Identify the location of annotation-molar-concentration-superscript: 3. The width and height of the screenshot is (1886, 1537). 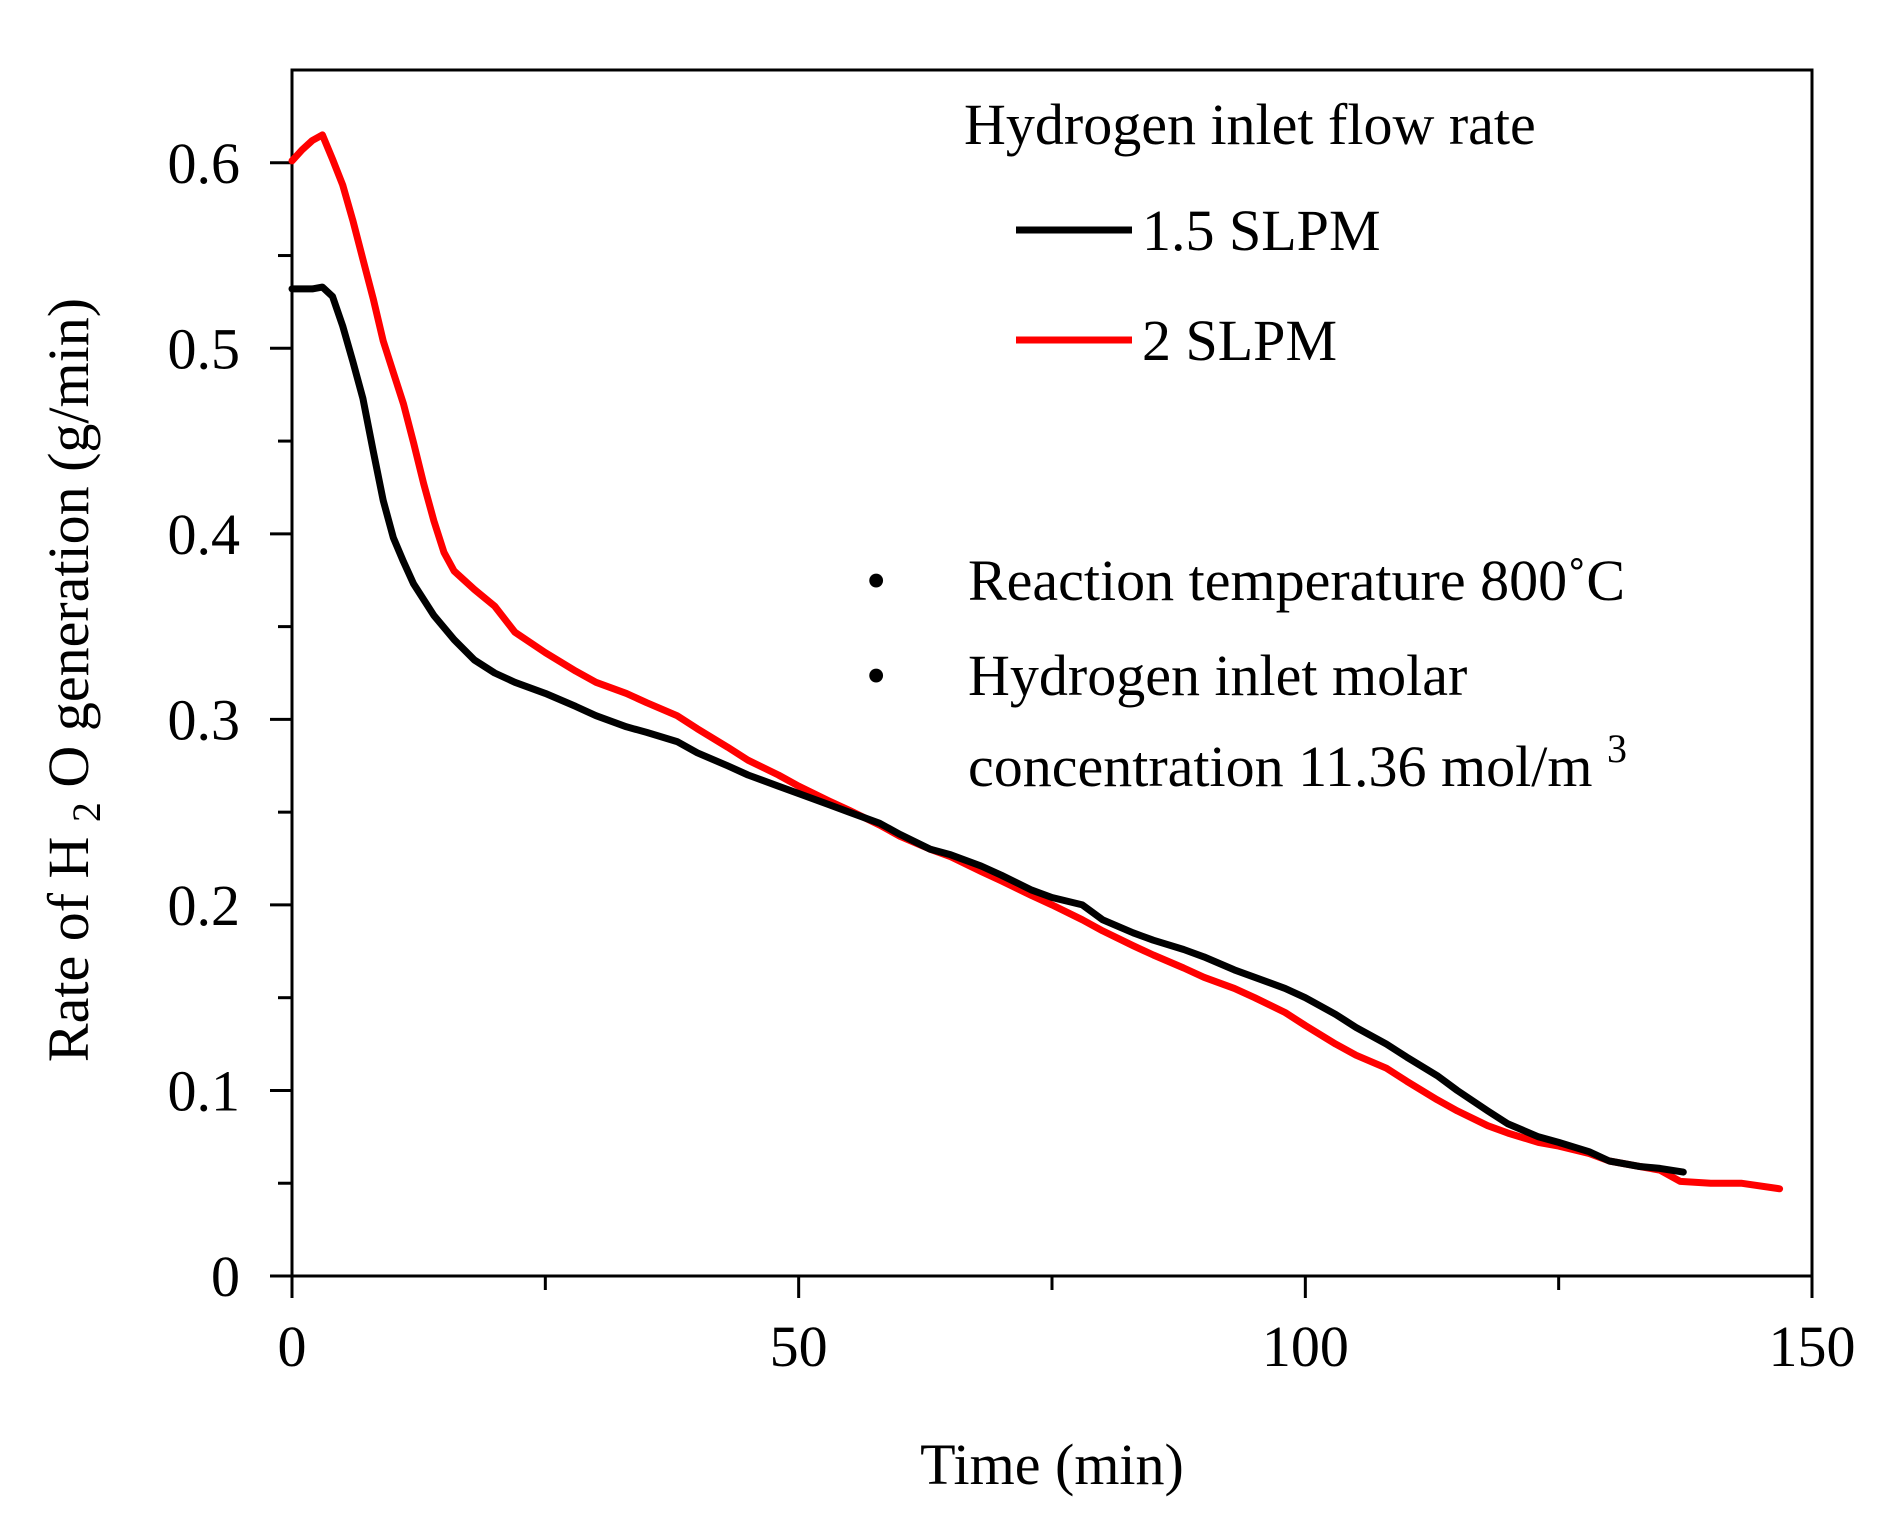
(1617, 748).